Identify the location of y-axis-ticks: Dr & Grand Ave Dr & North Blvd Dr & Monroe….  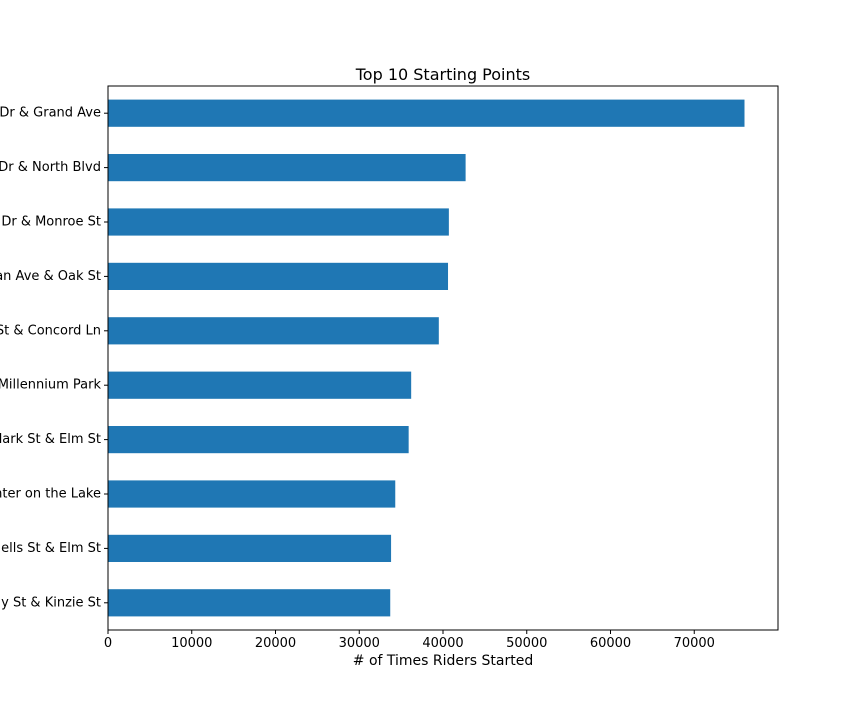
(54, 358).